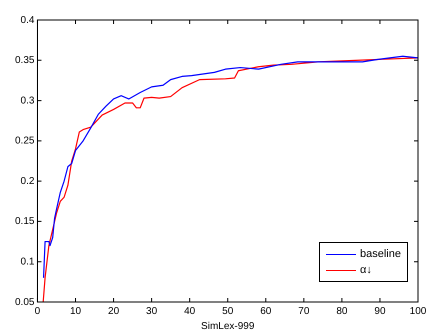  I want to click on y-tick-label: 0.15, so click(24, 222).